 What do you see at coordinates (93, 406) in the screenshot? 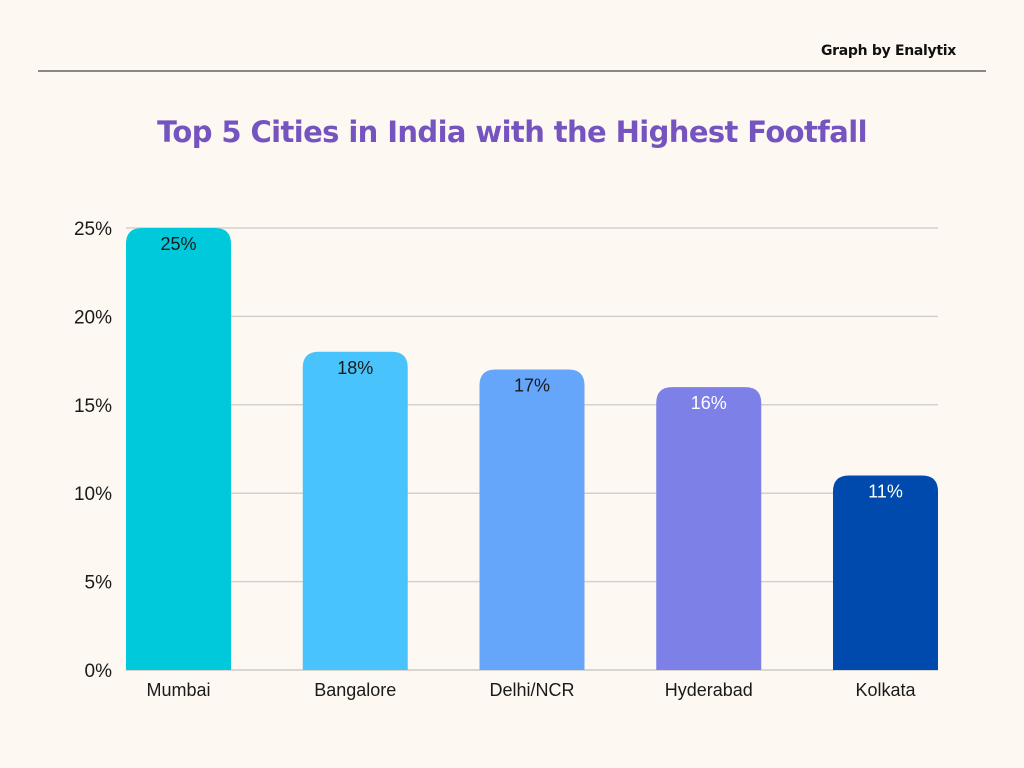
I see `y-tick-label: 15%` at bounding box center [93, 406].